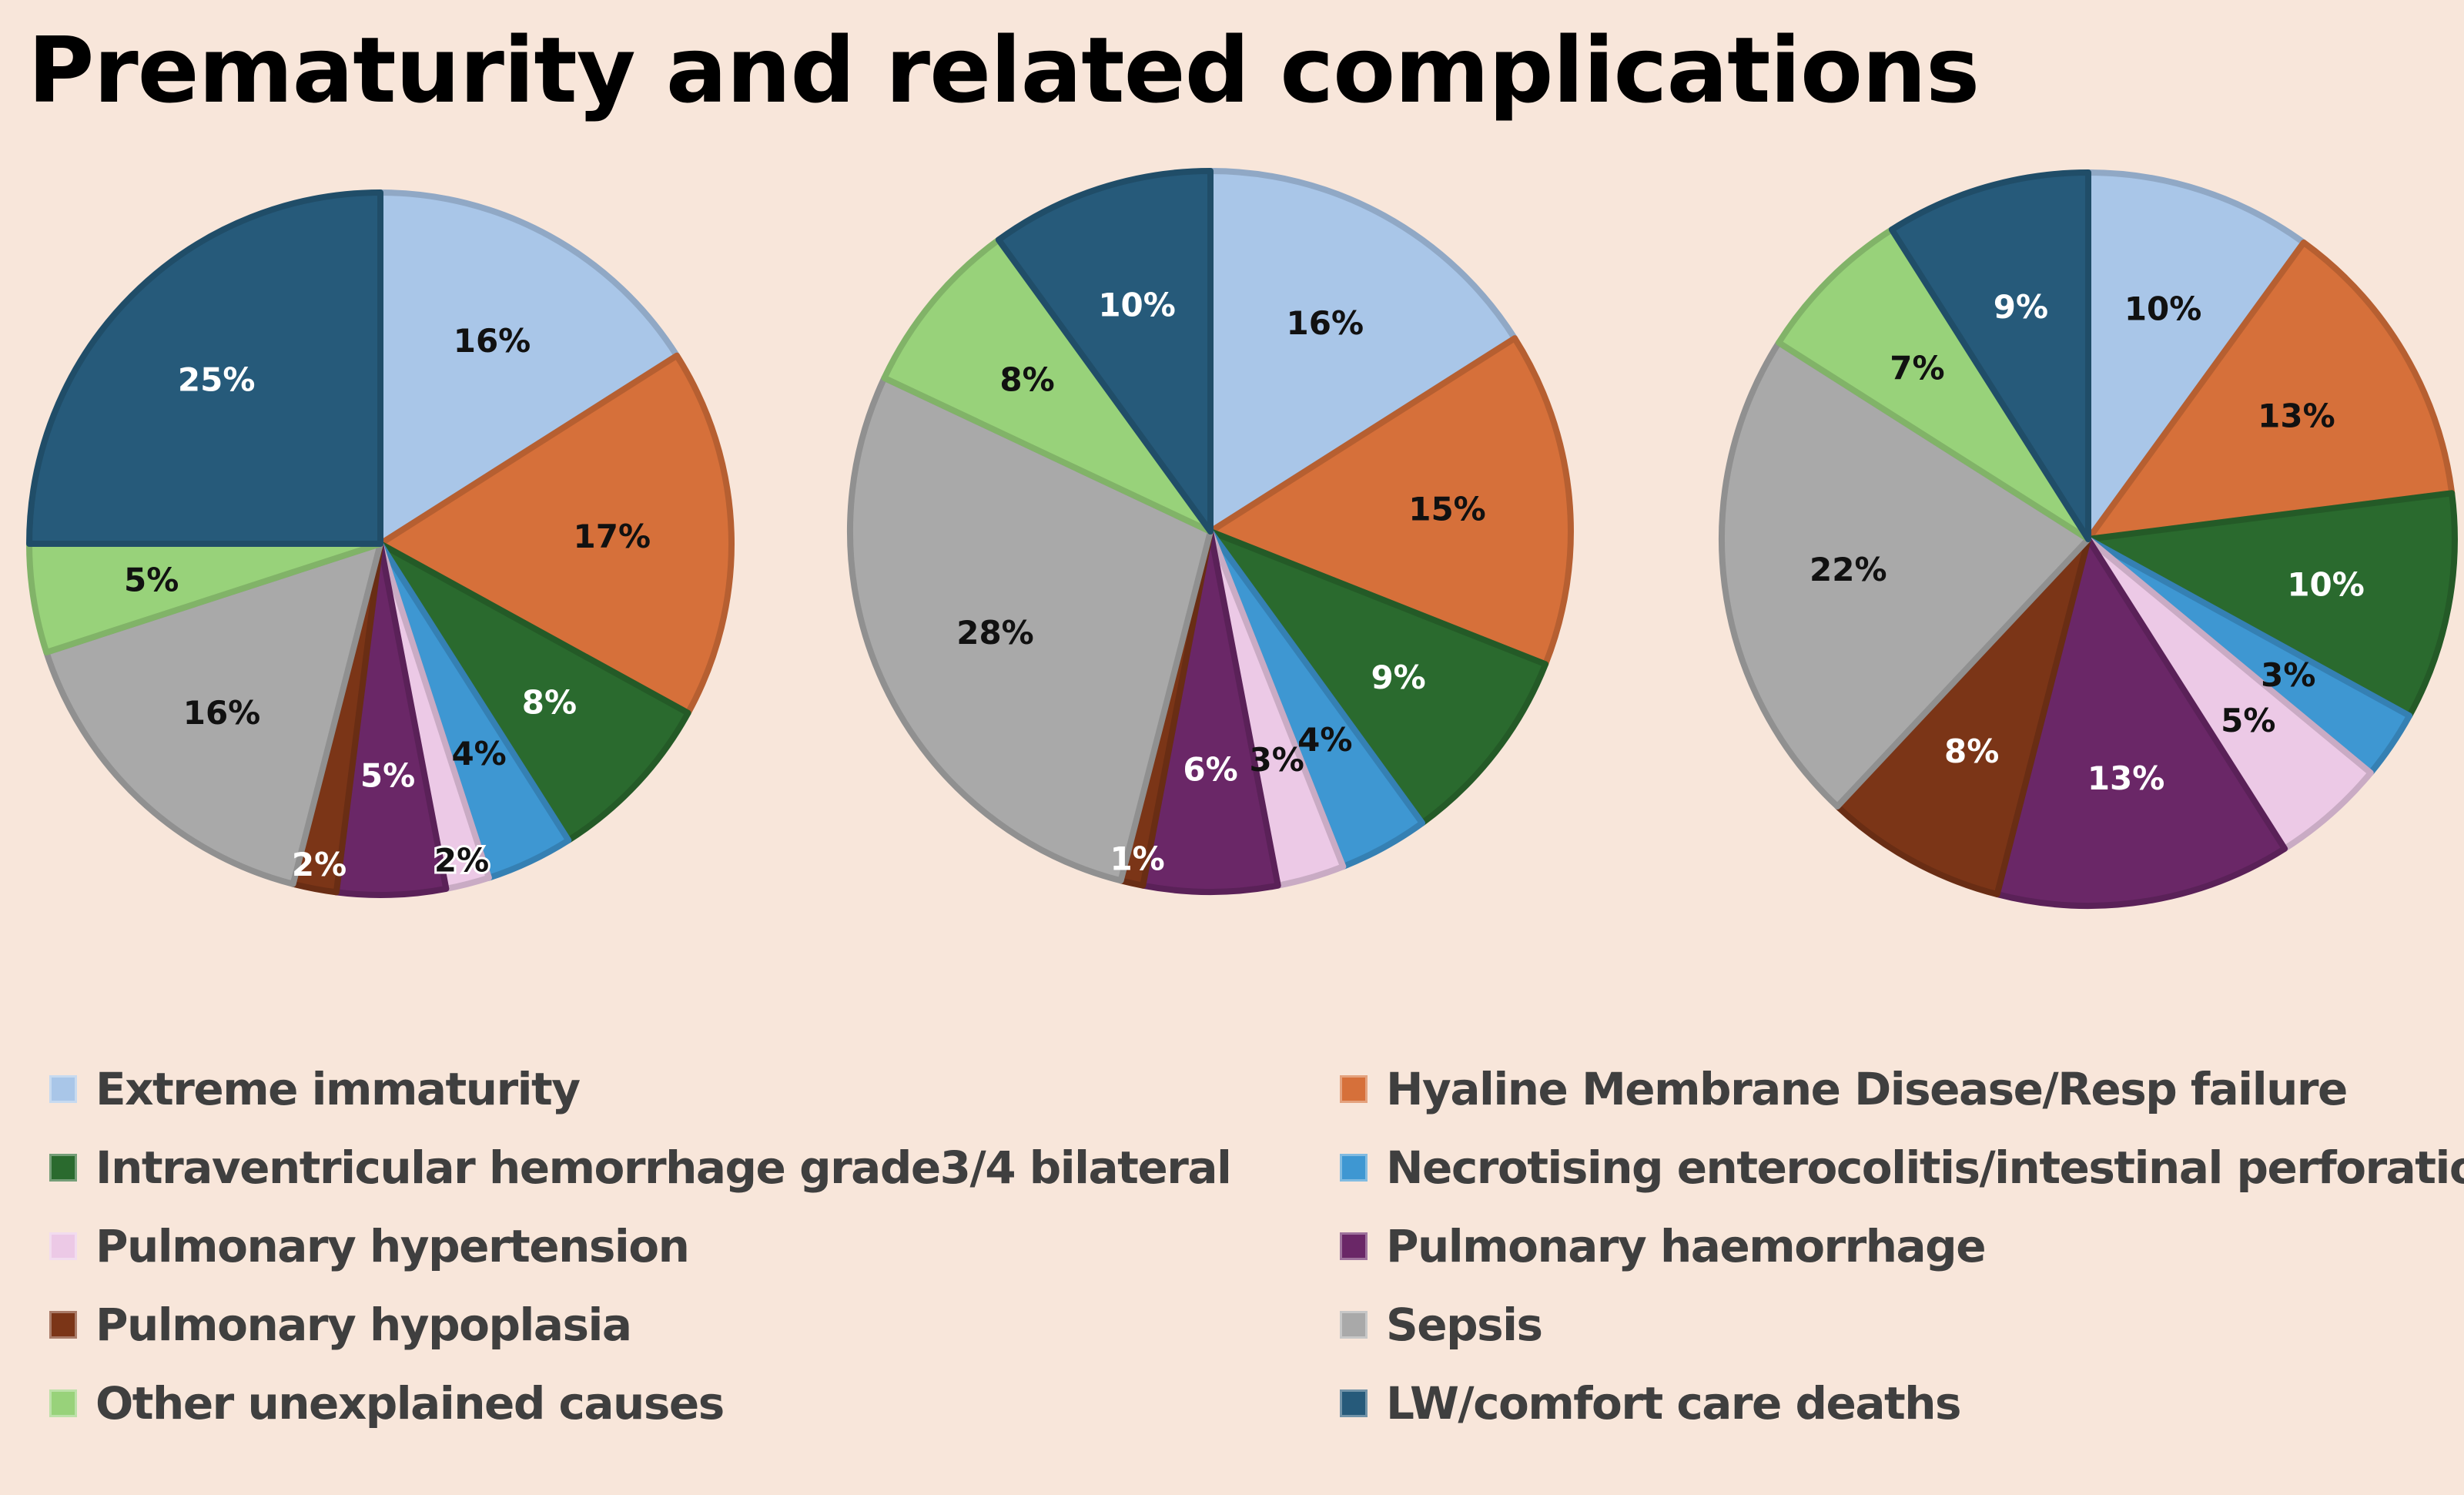  What do you see at coordinates (1210, 769) in the screenshot?
I see `slice-data-label: 6%` at bounding box center [1210, 769].